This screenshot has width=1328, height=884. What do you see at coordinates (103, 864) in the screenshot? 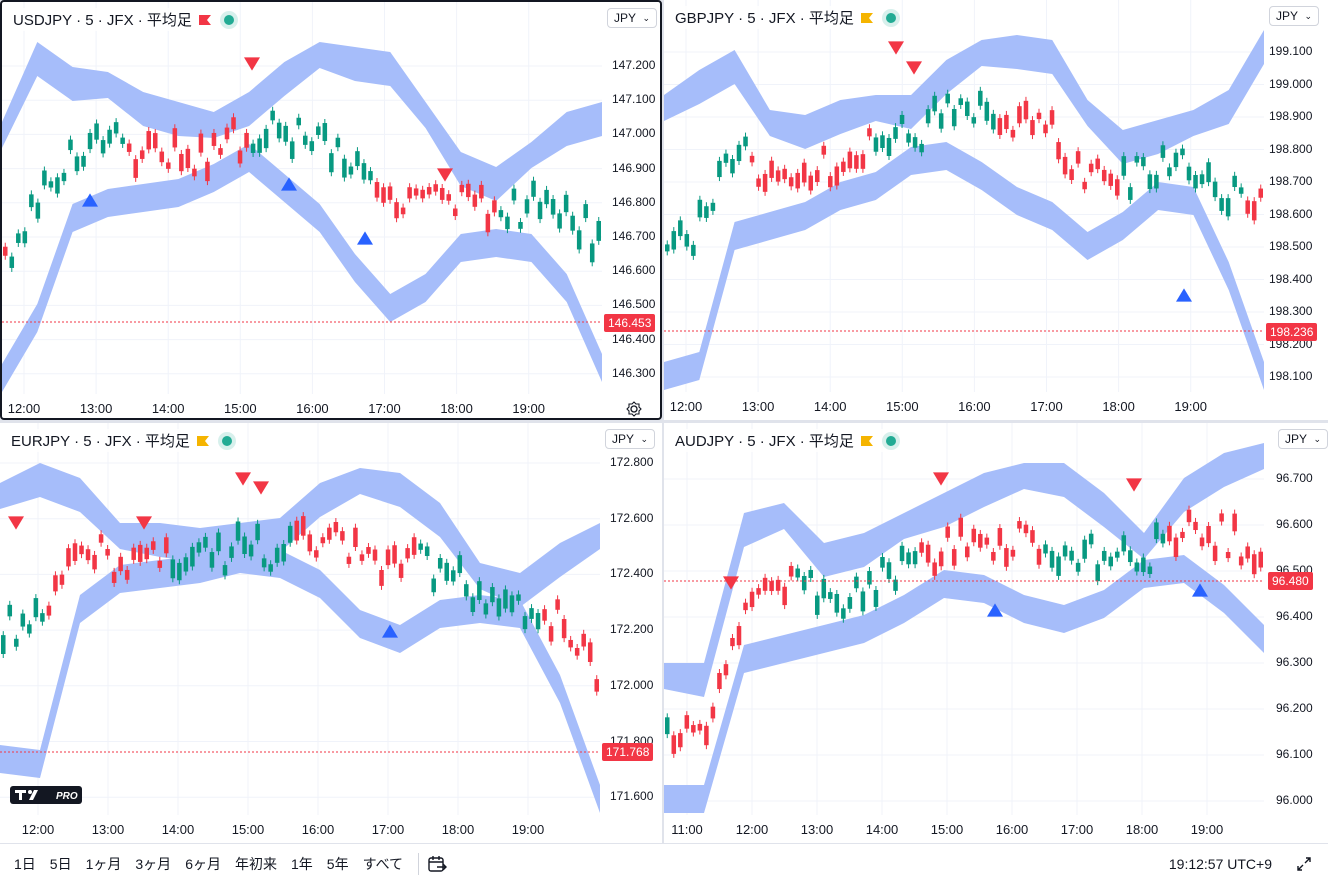
I see `range-1m: 1ヶ月` at bounding box center [103, 864].